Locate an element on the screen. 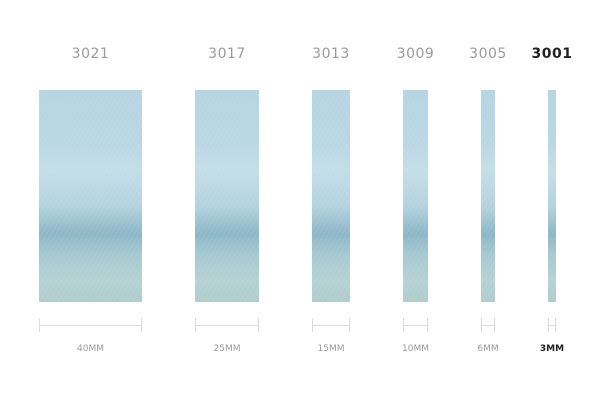 Image resolution: width=600 pixels, height=400 pixels. ribbon-code: 3017 is located at coordinates (227, 54).